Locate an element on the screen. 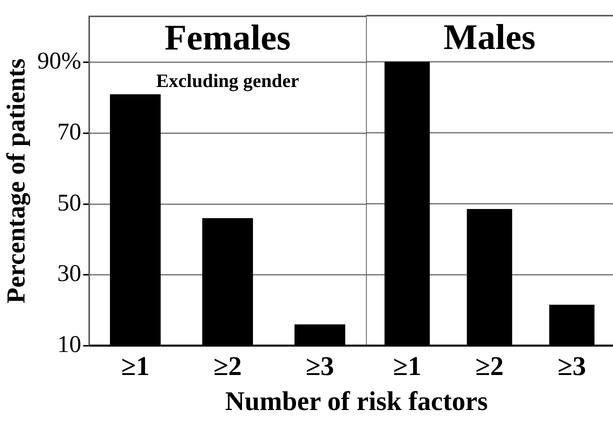 The width and height of the screenshot is (613, 425). y-tick-label: 30 is located at coordinates (69, 274).